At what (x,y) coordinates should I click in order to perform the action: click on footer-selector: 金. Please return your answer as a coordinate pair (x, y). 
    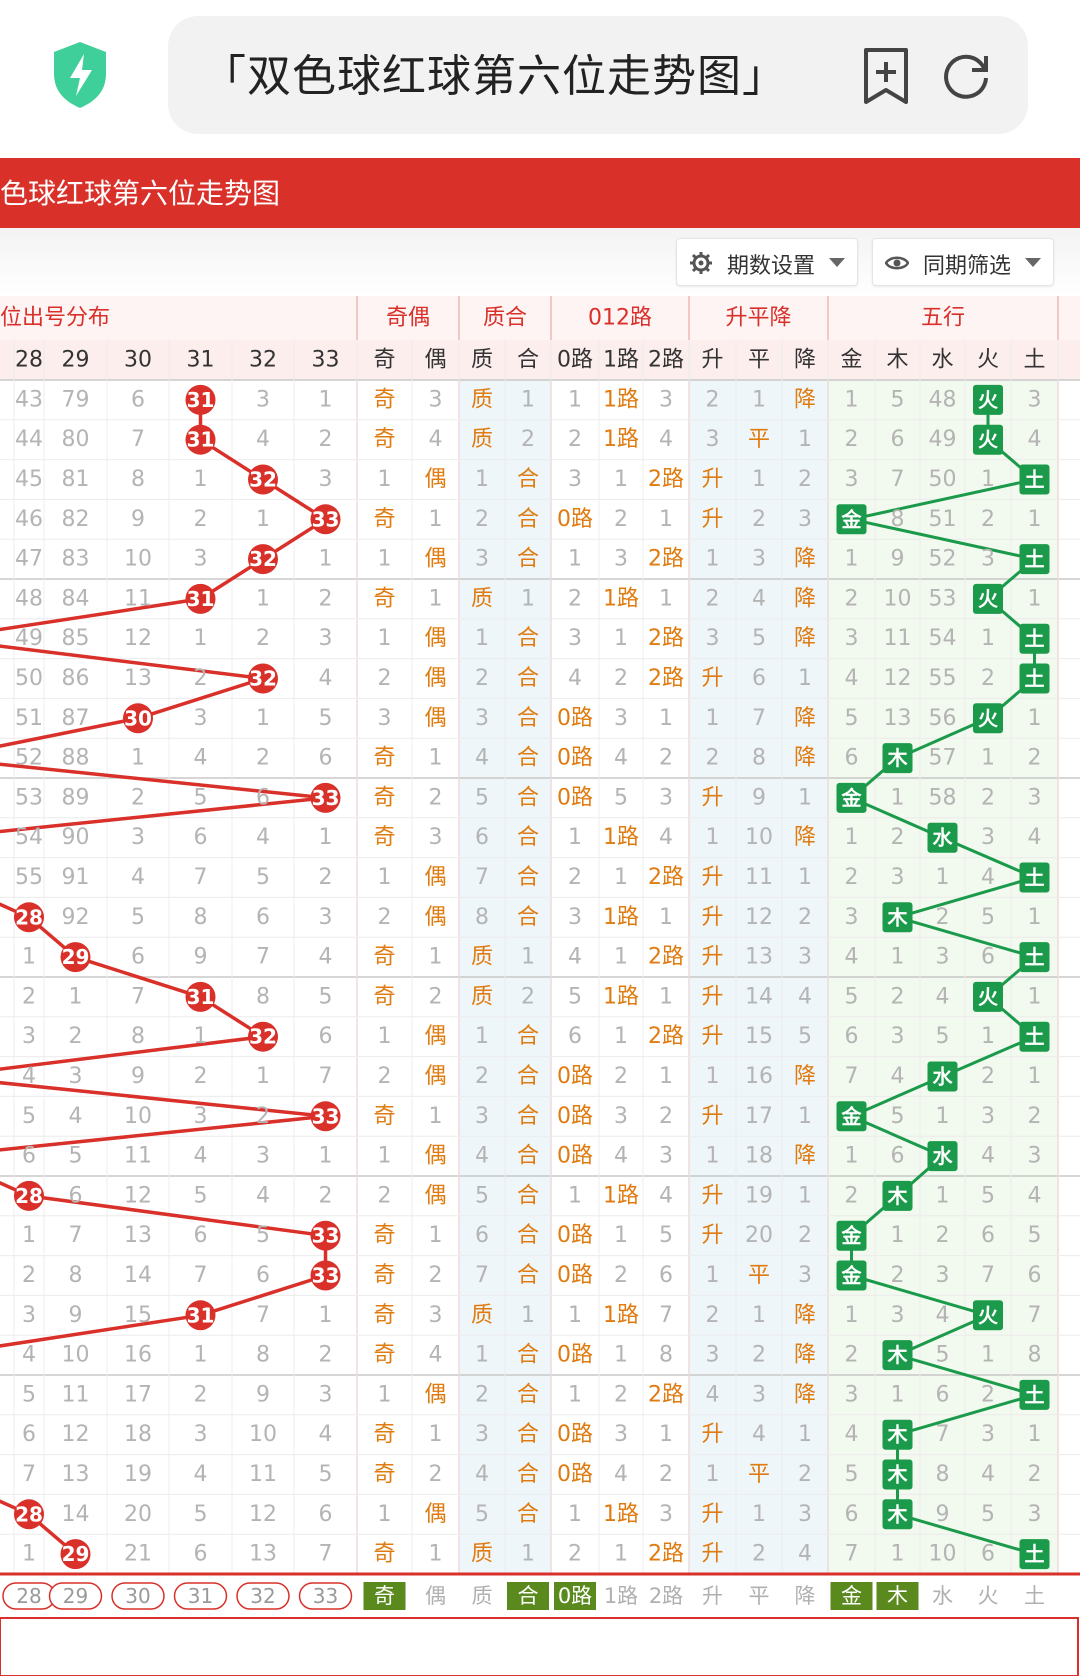
    Looking at the image, I should click on (851, 1596).